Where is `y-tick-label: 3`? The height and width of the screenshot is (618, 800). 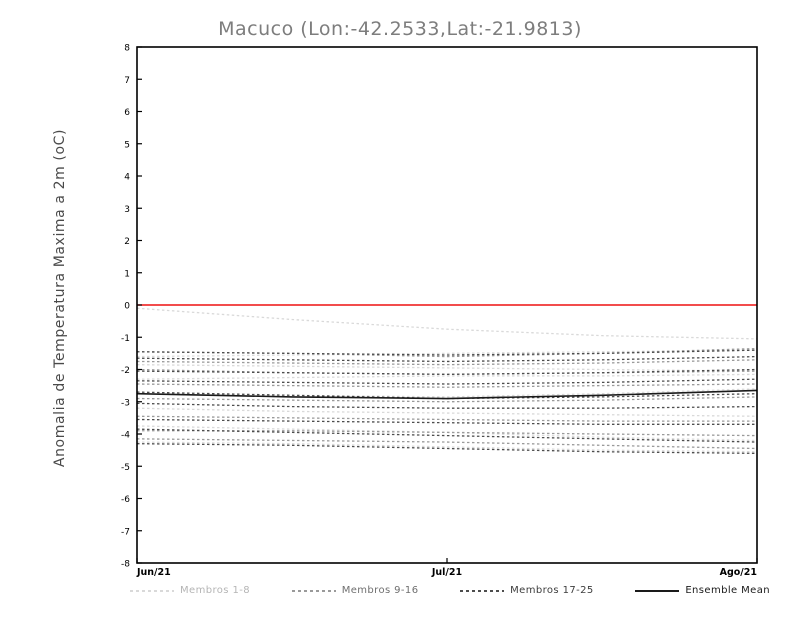 y-tick-label: 3 is located at coordinates (127, 210).